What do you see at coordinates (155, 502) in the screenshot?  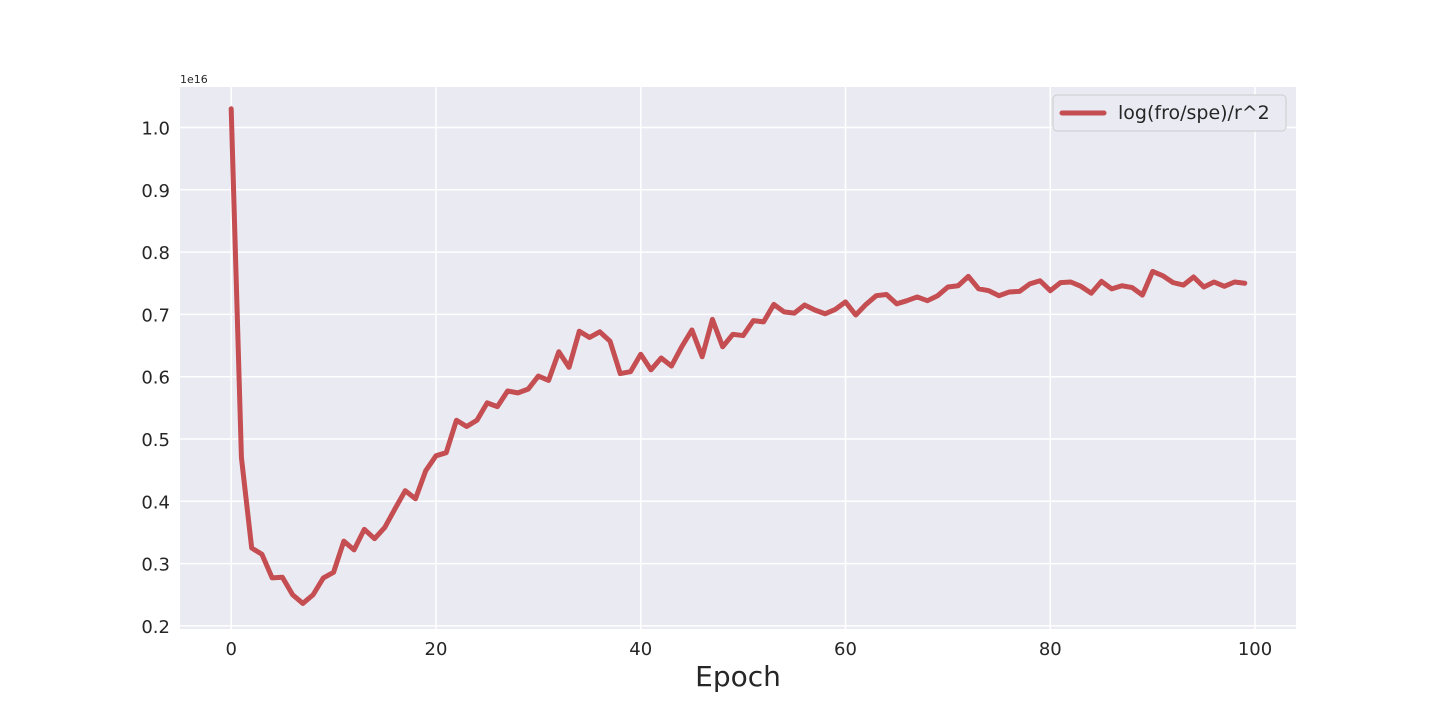 I see `y-tick-label: 0.4` at bounding box center [155, 502].